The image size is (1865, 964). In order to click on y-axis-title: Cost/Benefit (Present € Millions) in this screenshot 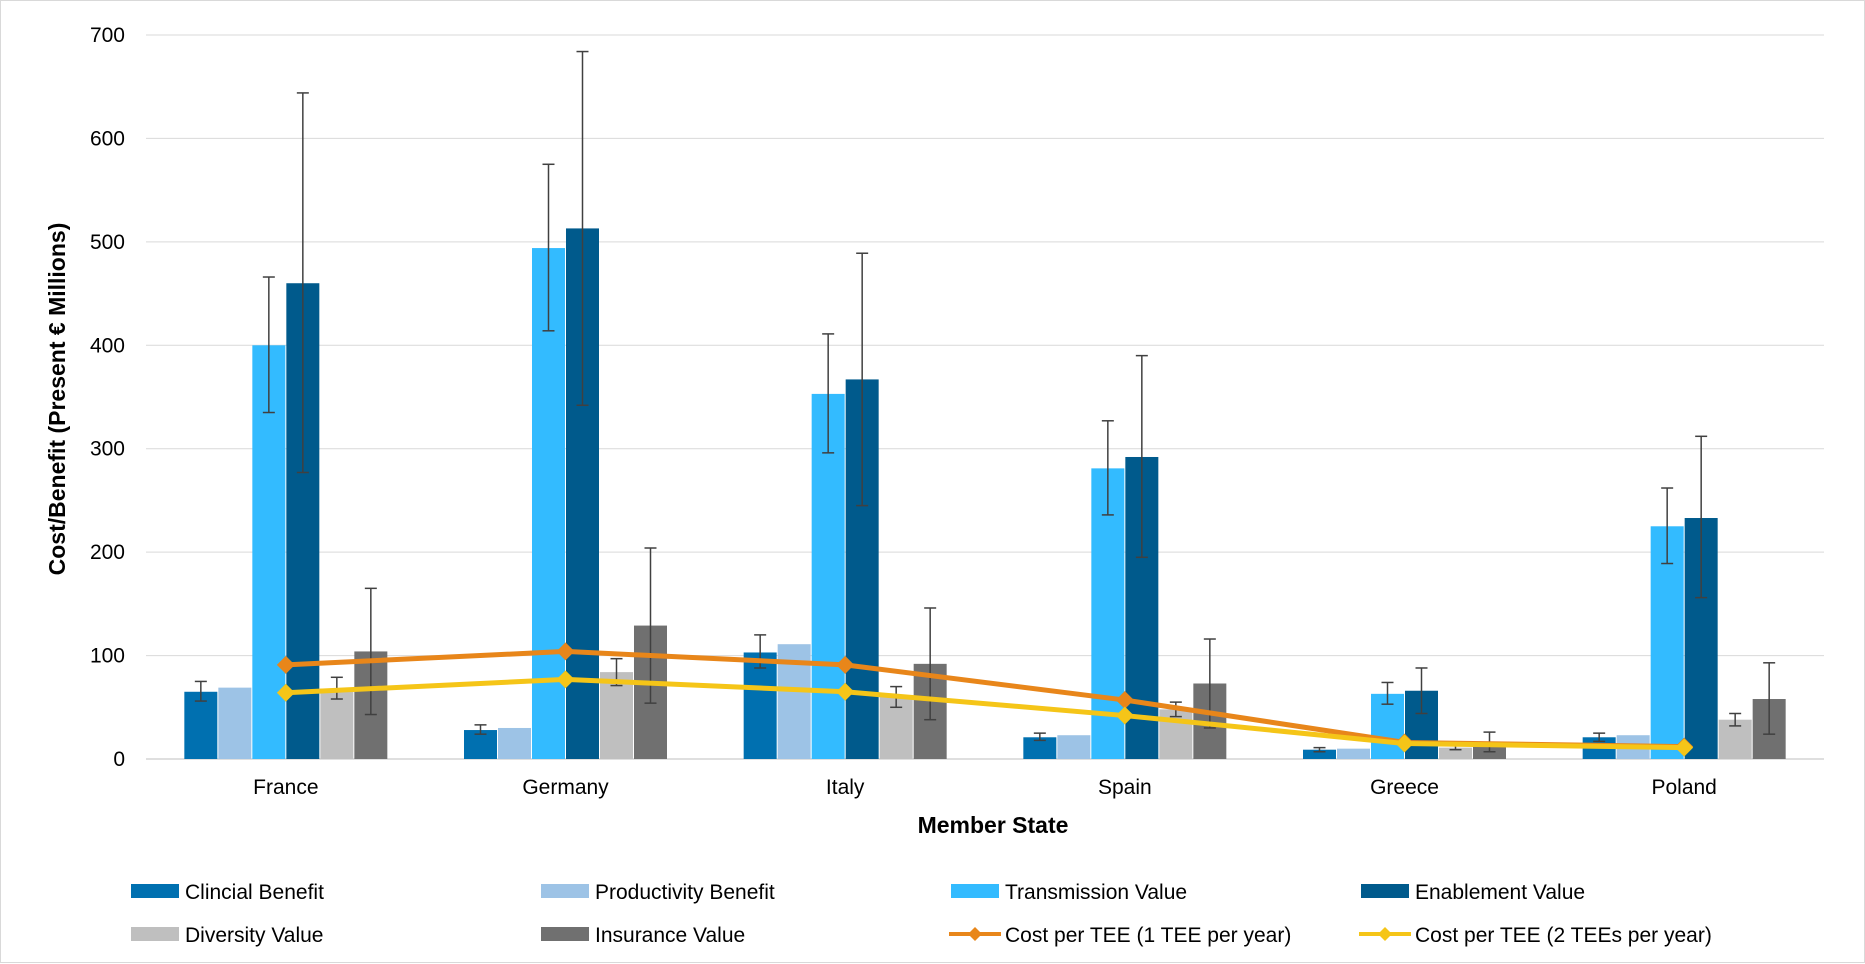, I will do `click(57, 399)`.